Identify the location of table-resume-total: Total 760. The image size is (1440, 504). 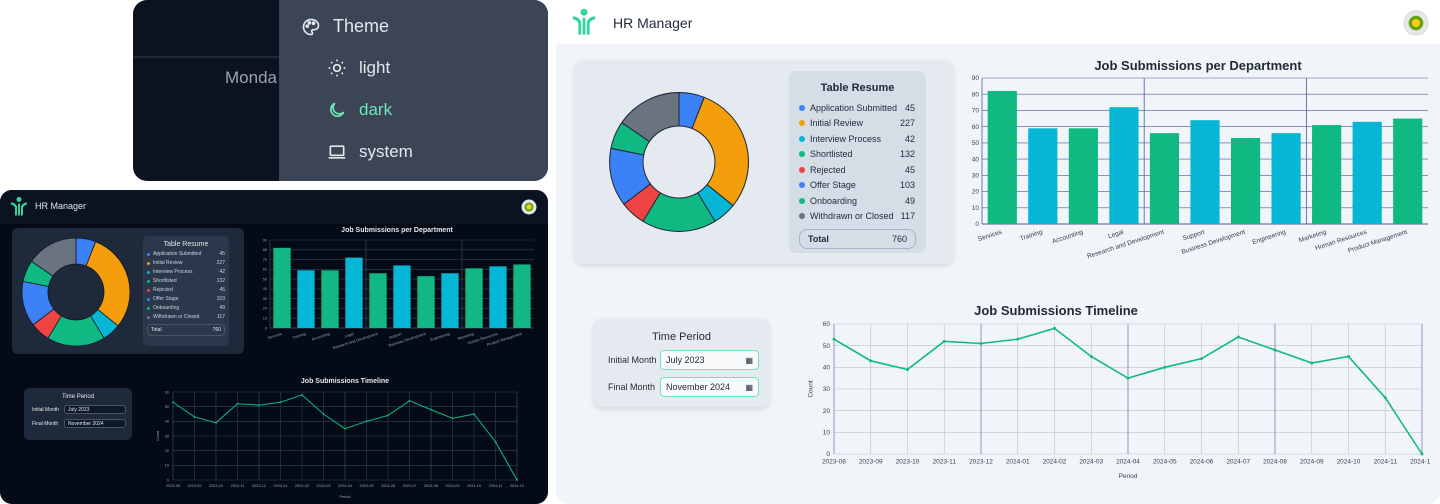
(186, 330).